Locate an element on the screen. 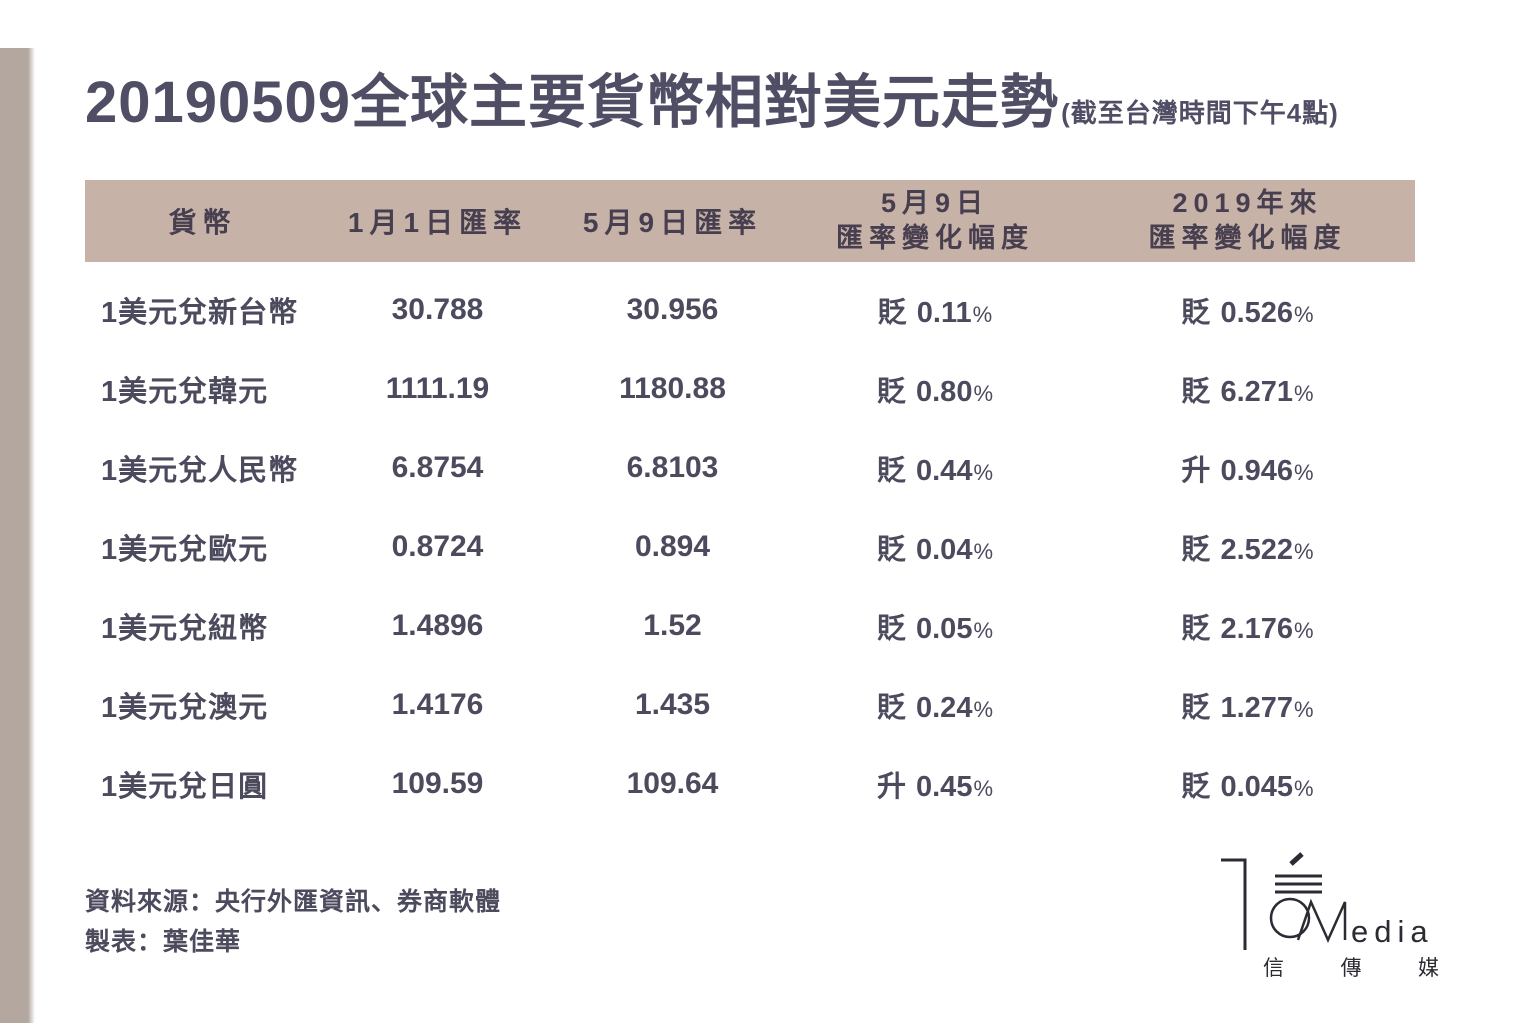 The image size is (1534, 1023). ytd-change-number: 6.271 is located at coordinates (1257, 391).